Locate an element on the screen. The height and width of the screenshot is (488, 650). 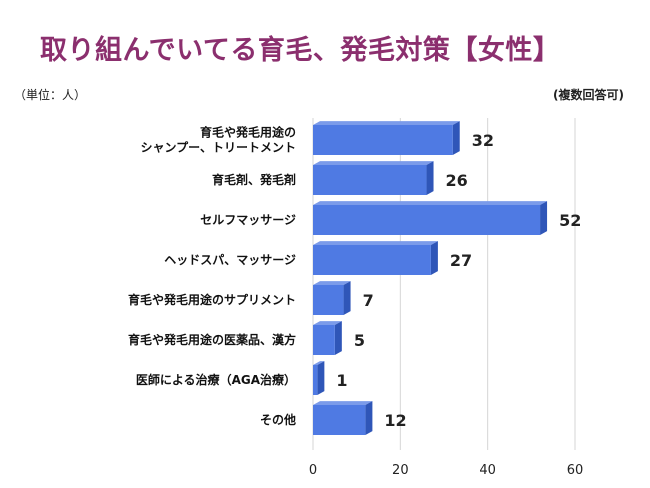
value-label: 7 is located at coordinates (368, 300).